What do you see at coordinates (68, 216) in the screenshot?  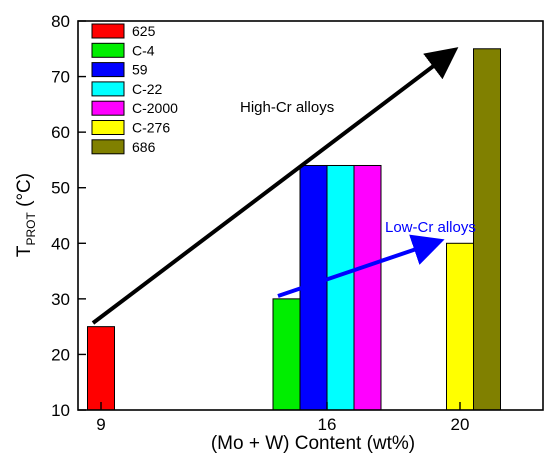 I see `y-axis-ticks: 10 20 30 40 50 60 70 80` at bounding box center [68, 216].